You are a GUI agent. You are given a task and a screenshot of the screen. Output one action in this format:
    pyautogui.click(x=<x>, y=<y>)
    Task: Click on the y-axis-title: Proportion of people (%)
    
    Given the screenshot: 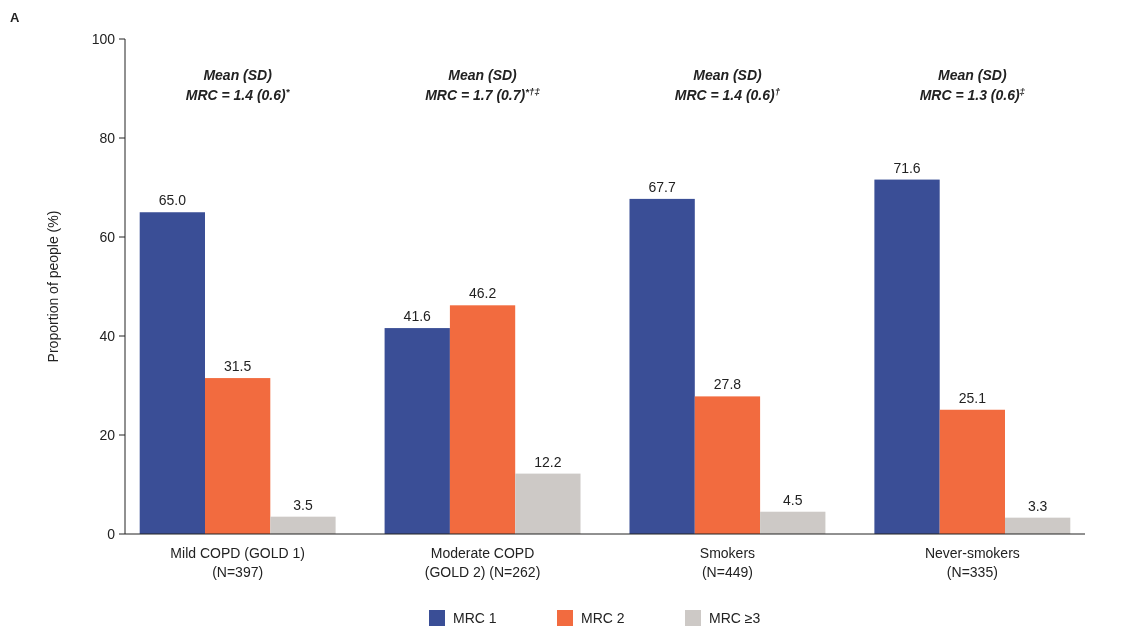 What is the action you would take?
    pyautogui.click(x=53, y=286)
    